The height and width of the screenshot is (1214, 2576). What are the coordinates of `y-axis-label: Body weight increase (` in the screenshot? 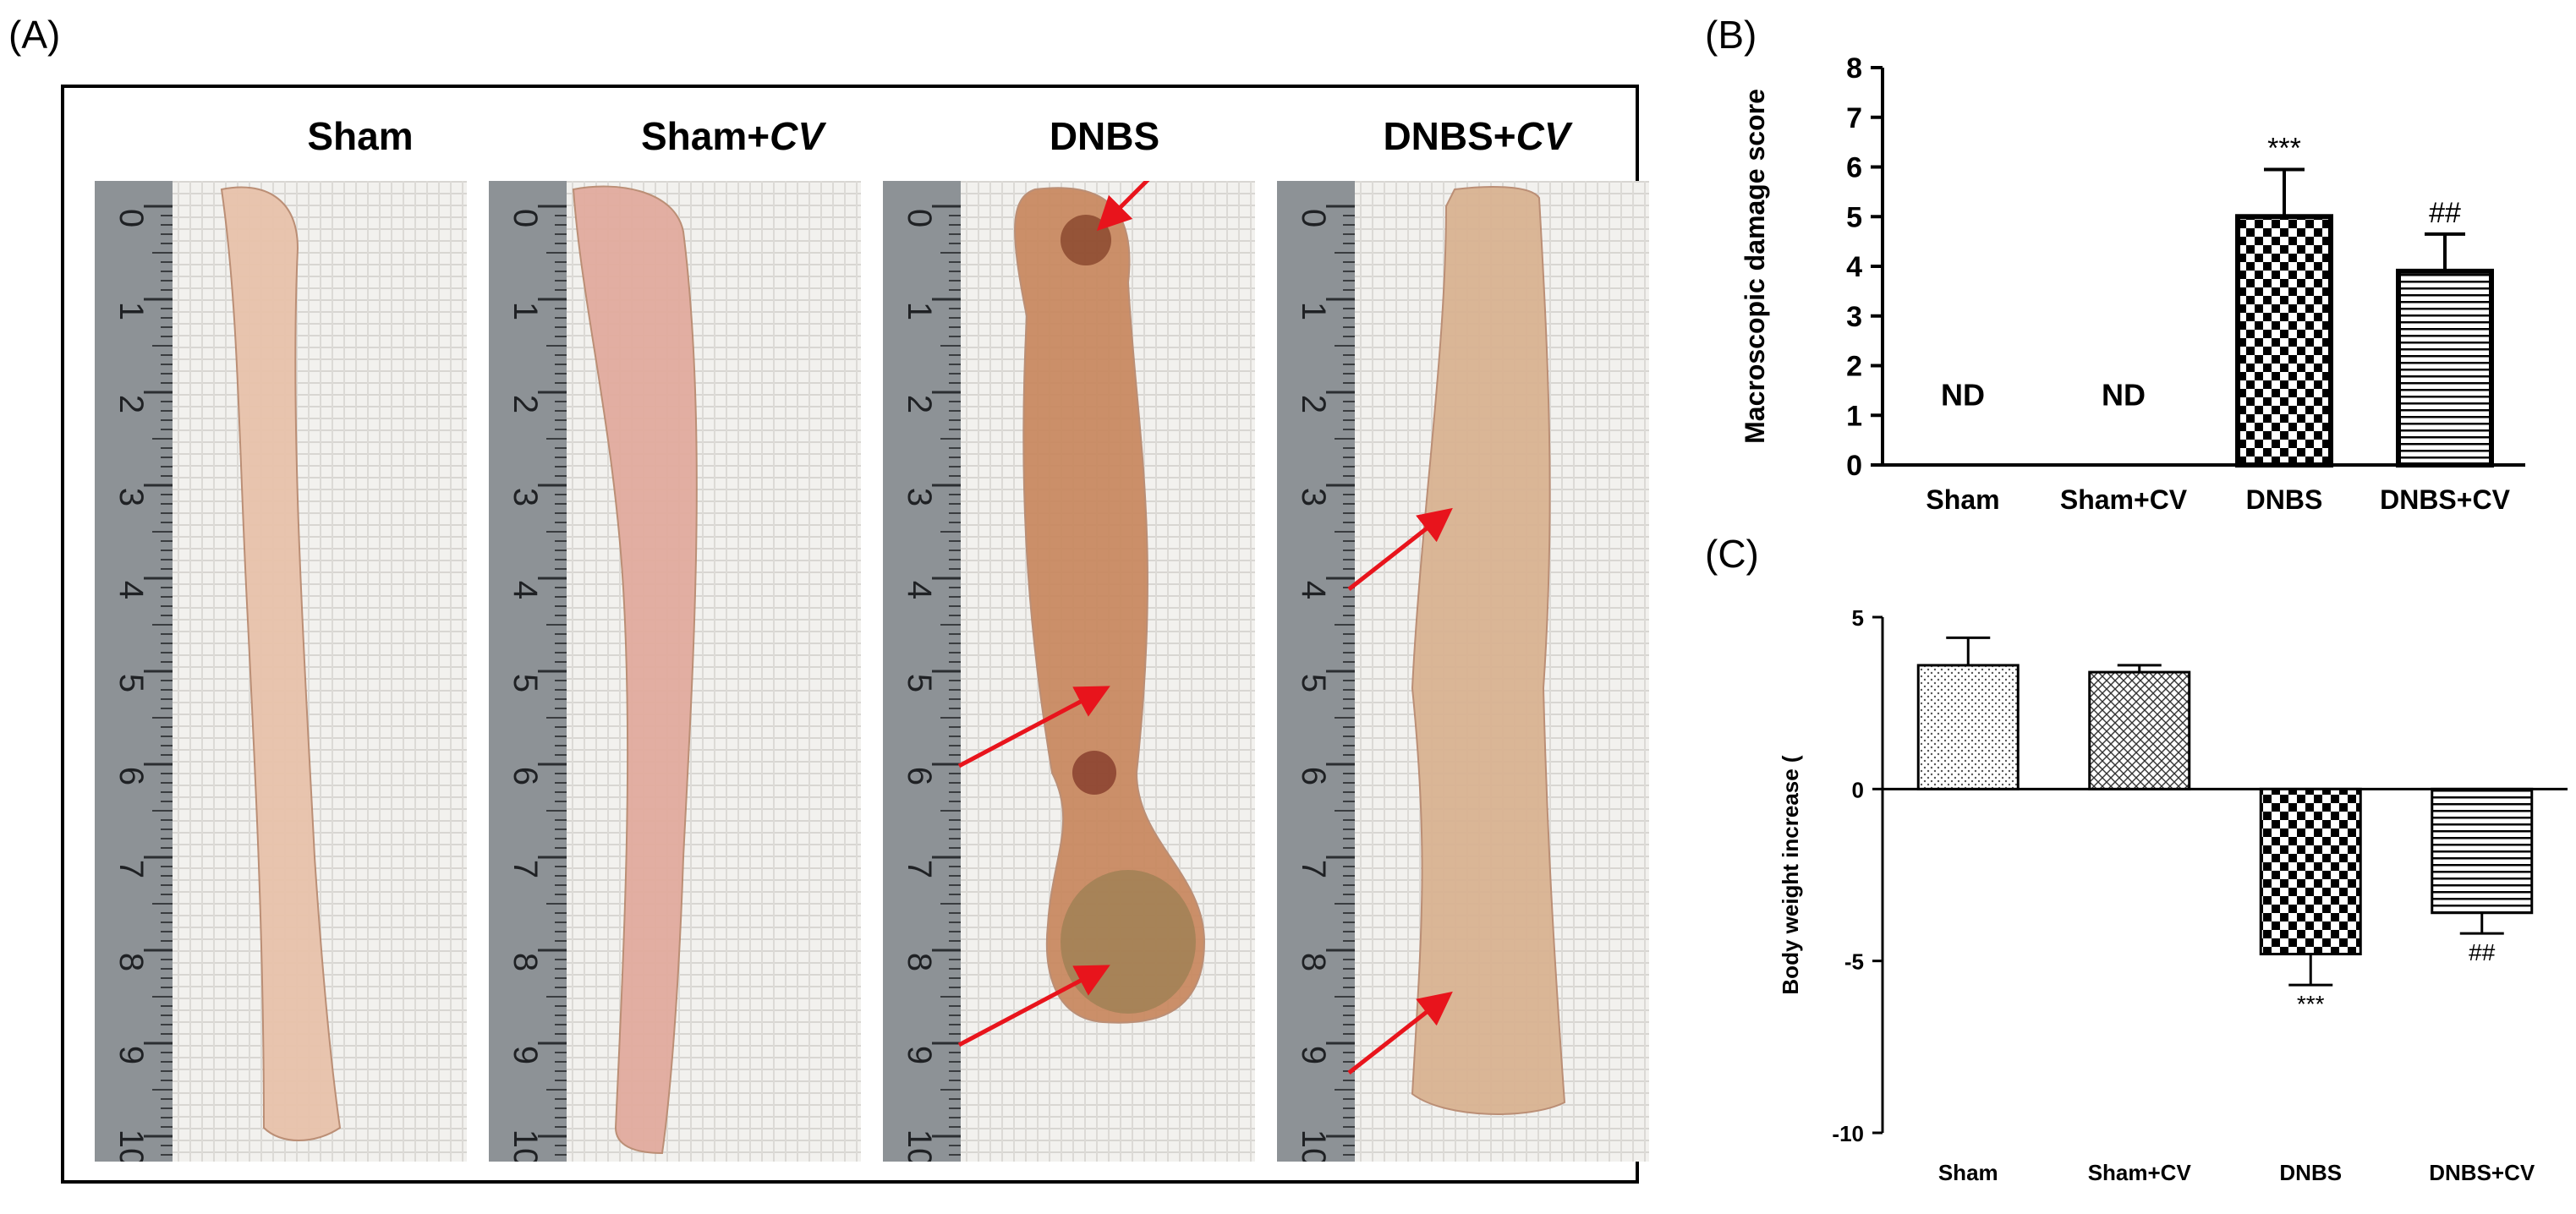 It's located at (1790, 875).